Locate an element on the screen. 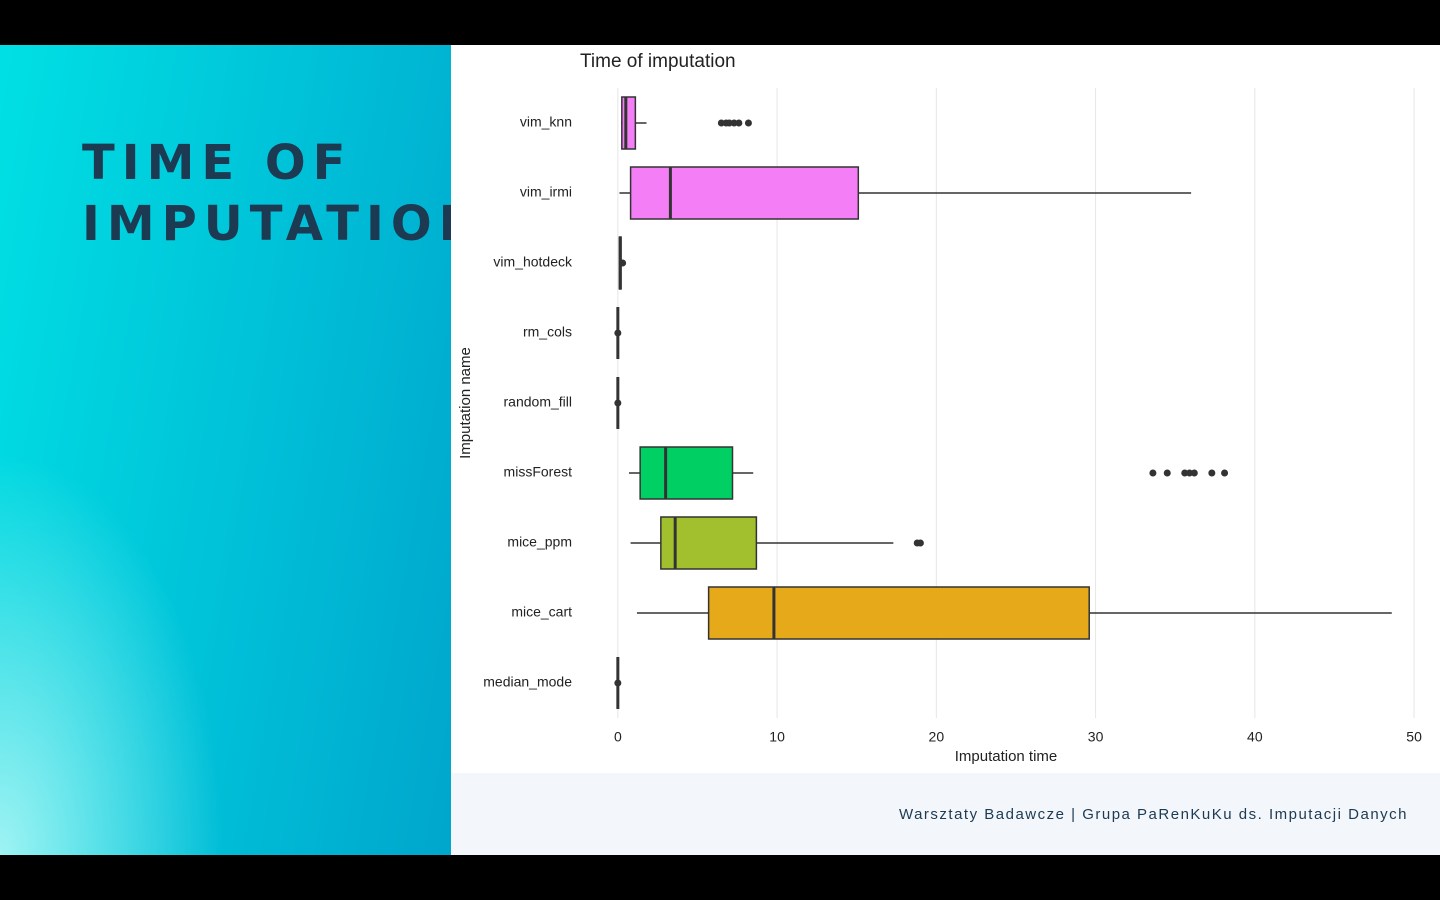 The height and width of the screenshot is (900, 1440). y-tick-label: vim_knn is located at coordinates (546, 122).